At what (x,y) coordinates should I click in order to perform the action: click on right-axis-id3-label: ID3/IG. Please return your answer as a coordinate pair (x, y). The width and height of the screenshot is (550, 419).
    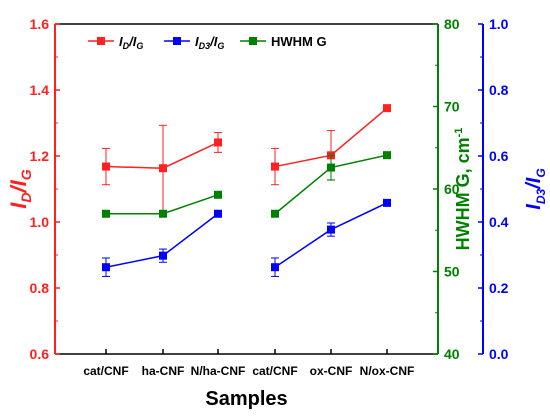
    Looking at the image, I should click on (535, 188).